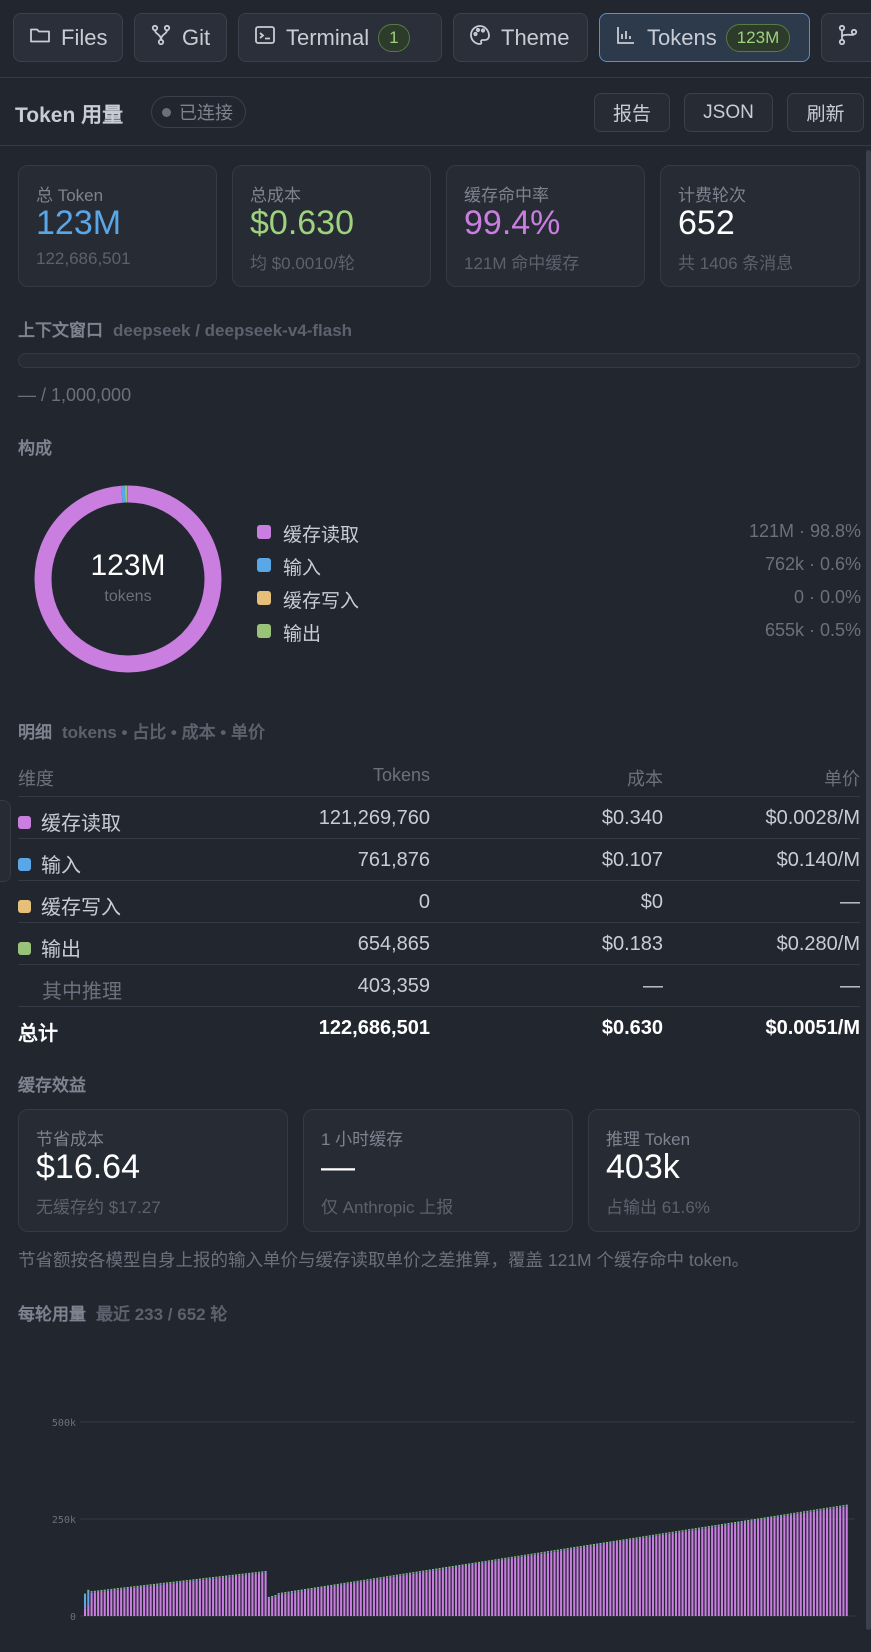  I want to click on card-sub: 占输出 61.6%, so click(658, 1207).